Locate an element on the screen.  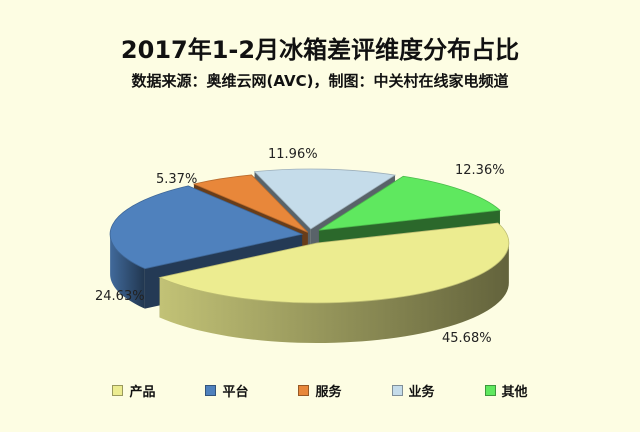
legend-label: 业务 is located at coordinates (421, 392).